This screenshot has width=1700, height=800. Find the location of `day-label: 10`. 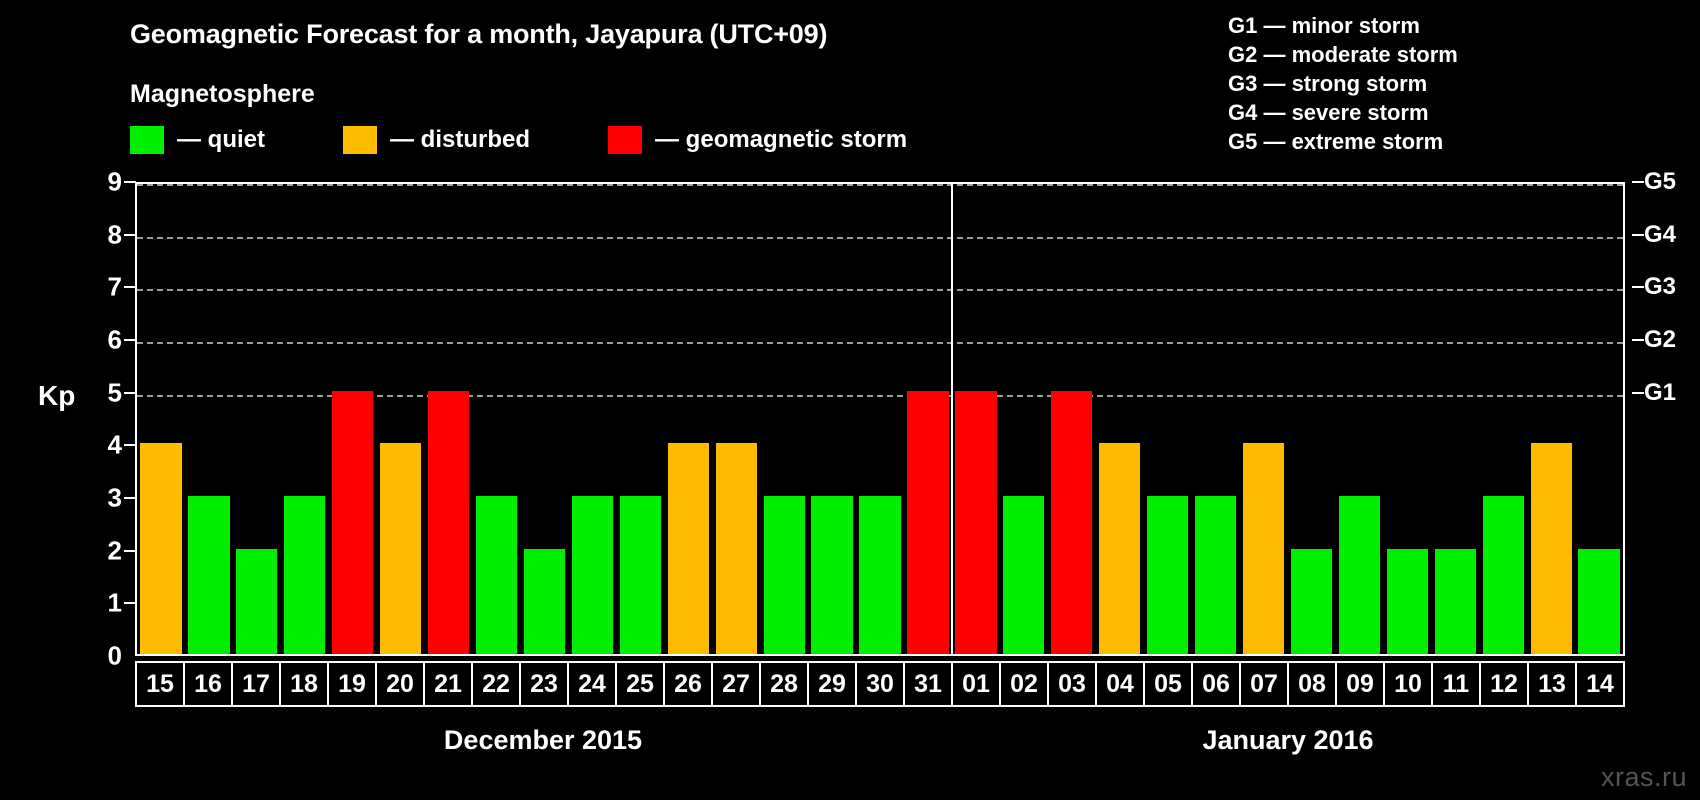

day-label: 10 is located at coordinates (1408, 683).